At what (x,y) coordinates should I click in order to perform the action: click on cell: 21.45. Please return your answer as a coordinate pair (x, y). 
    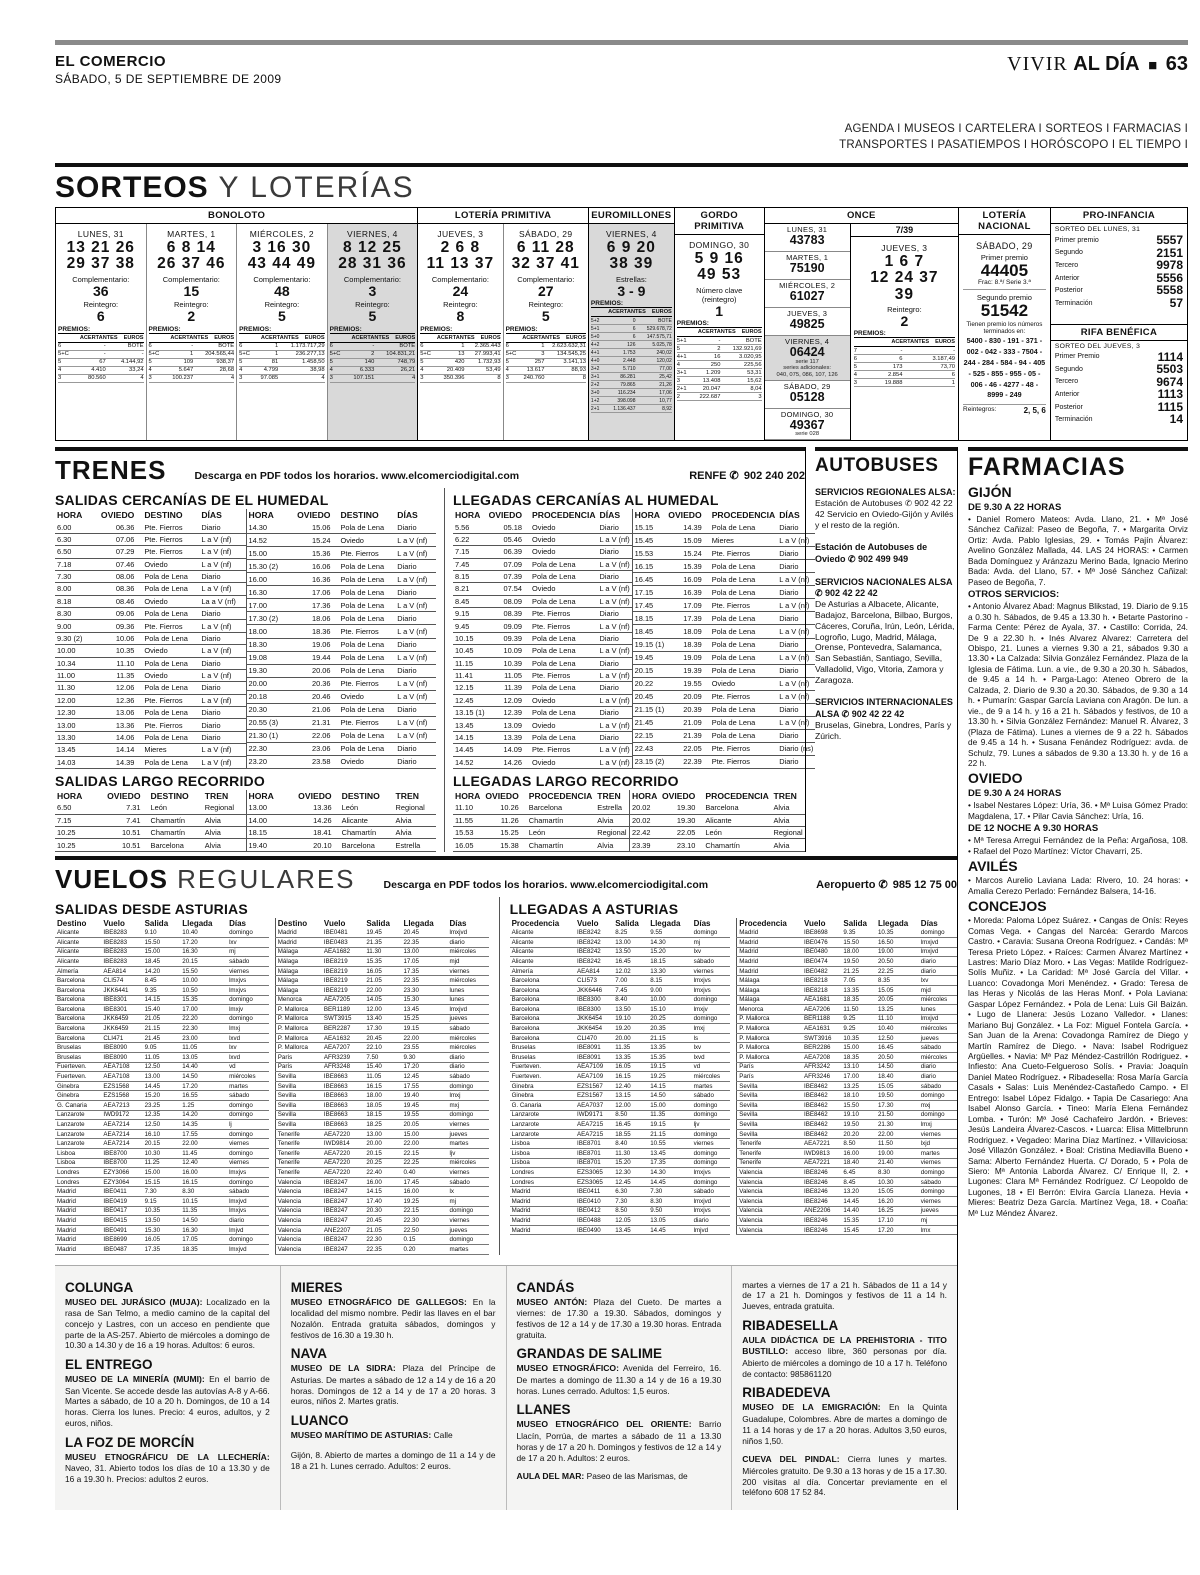
    Looking at the image, I should click on (649, 723).